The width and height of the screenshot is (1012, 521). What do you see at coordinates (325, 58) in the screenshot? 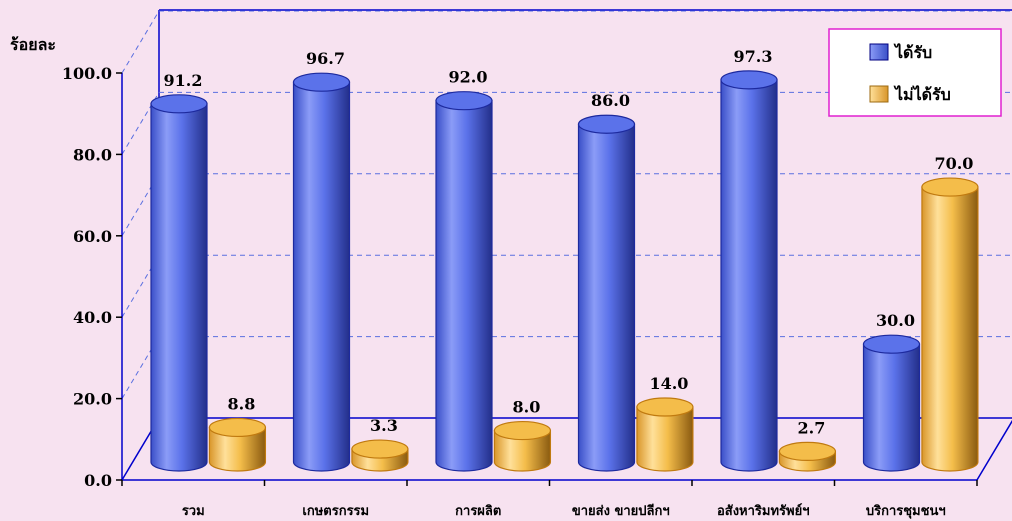
I see `data-label: 96.7` at bounding box center [325, 58].